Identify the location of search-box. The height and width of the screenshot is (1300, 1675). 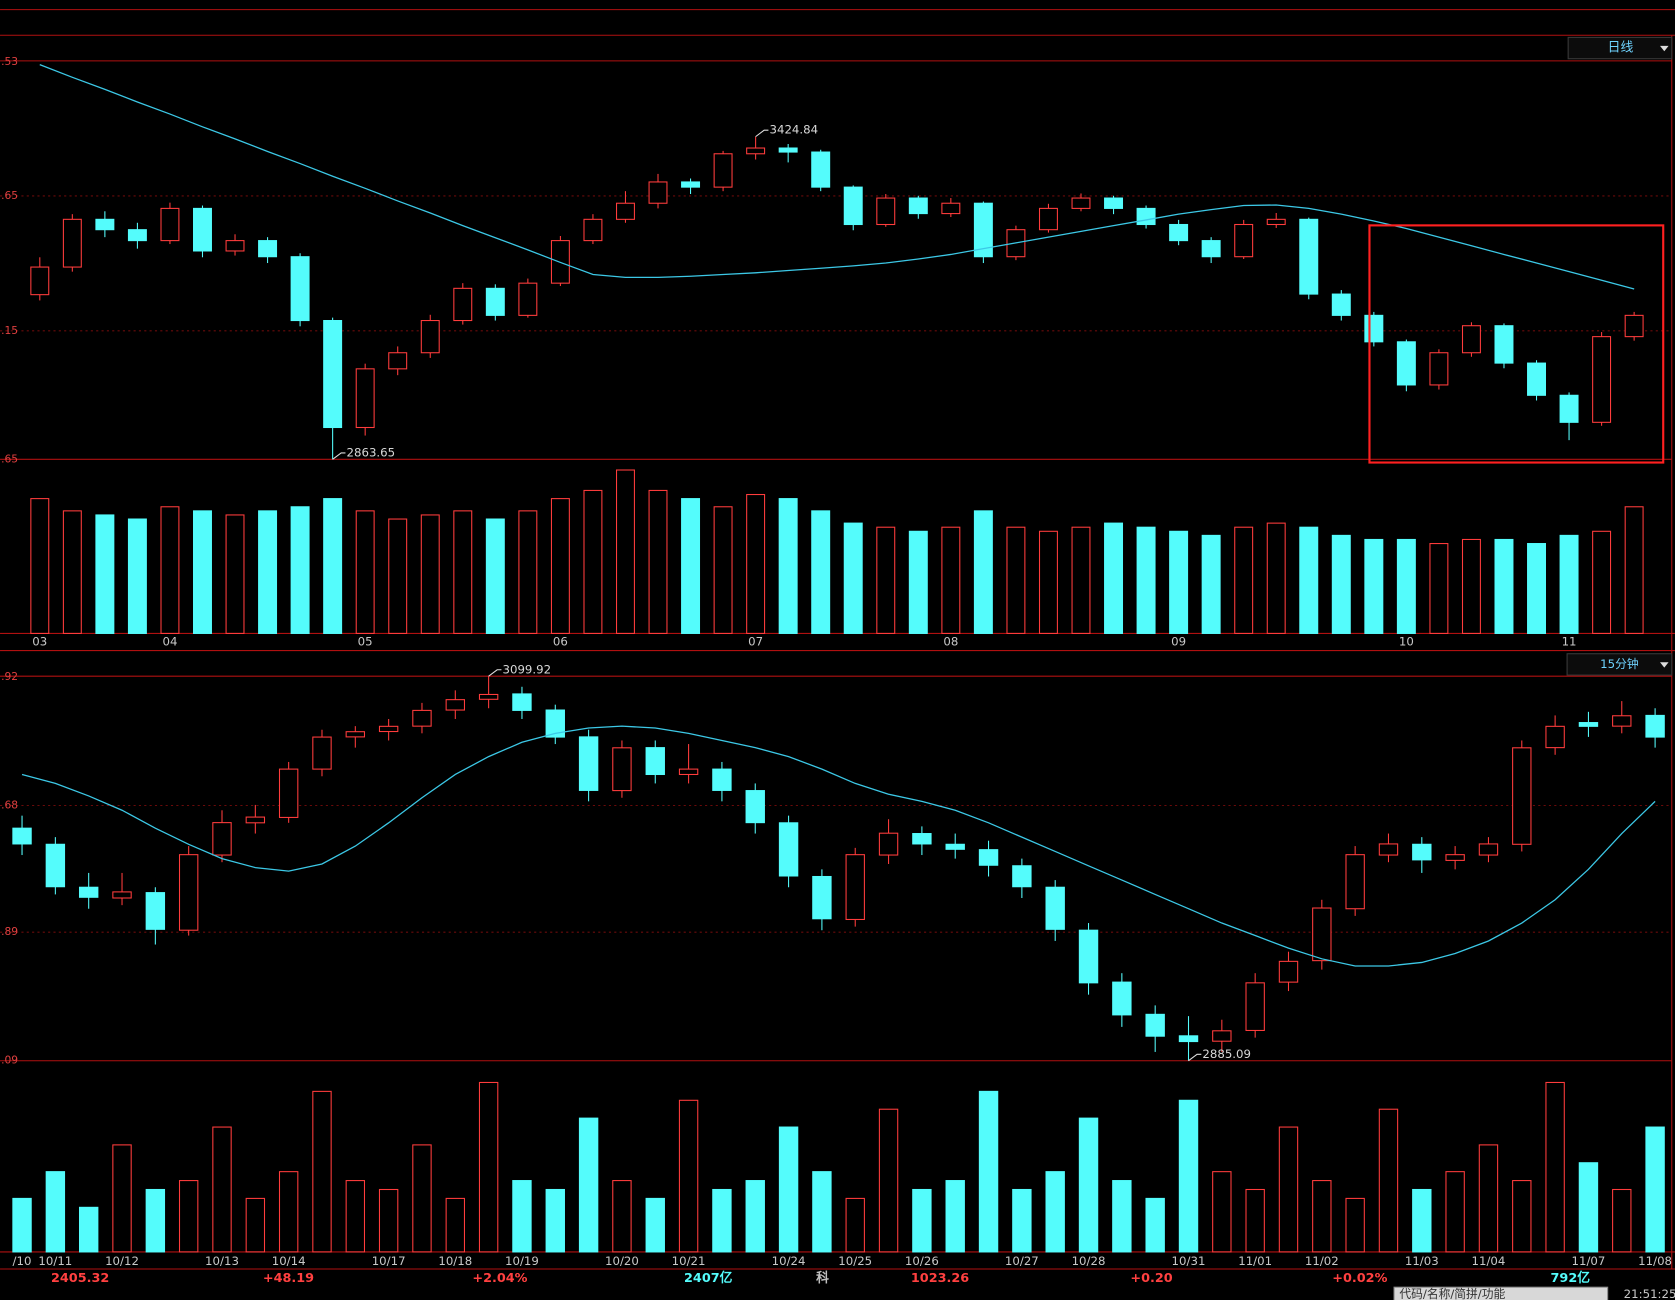
(1501, 1293).